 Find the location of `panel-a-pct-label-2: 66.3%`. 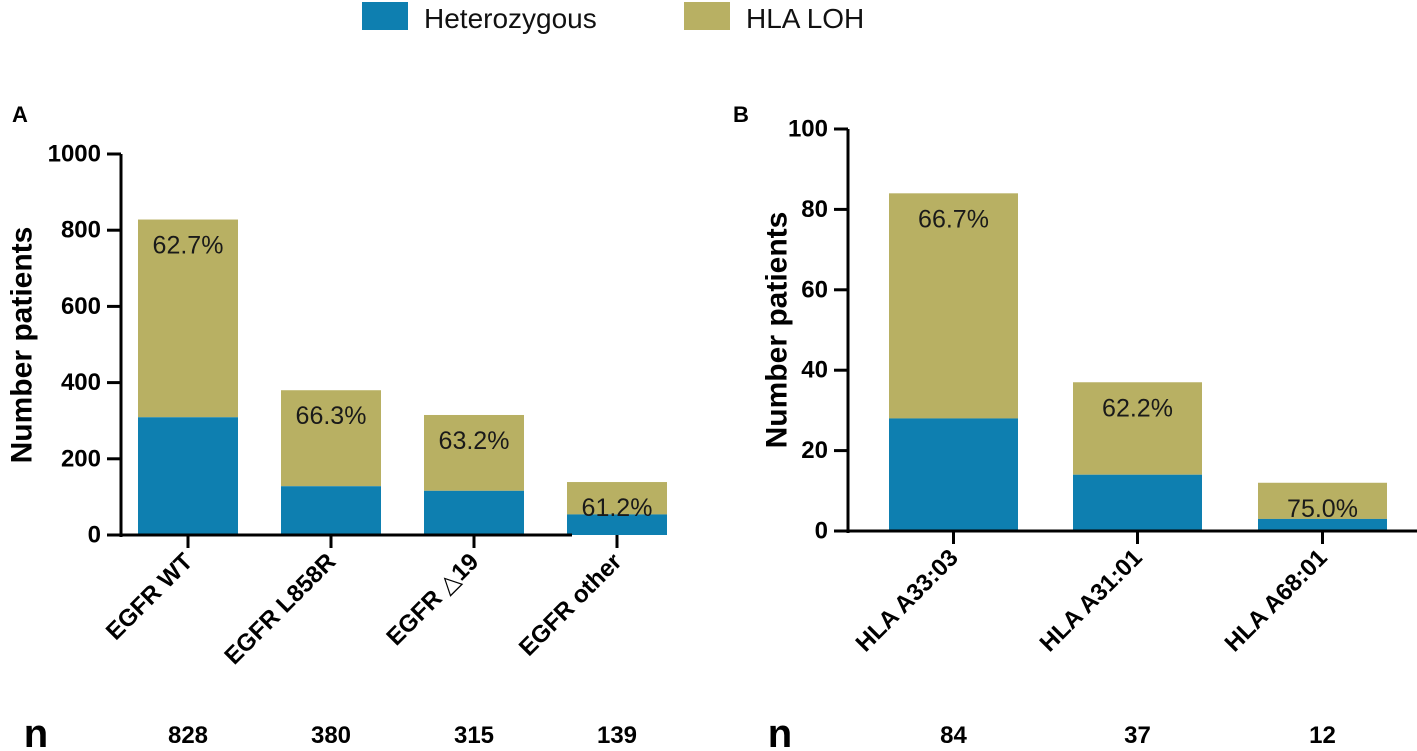

panel-a-pct-label-2: 66.3% is located at coordinates (331, 416).